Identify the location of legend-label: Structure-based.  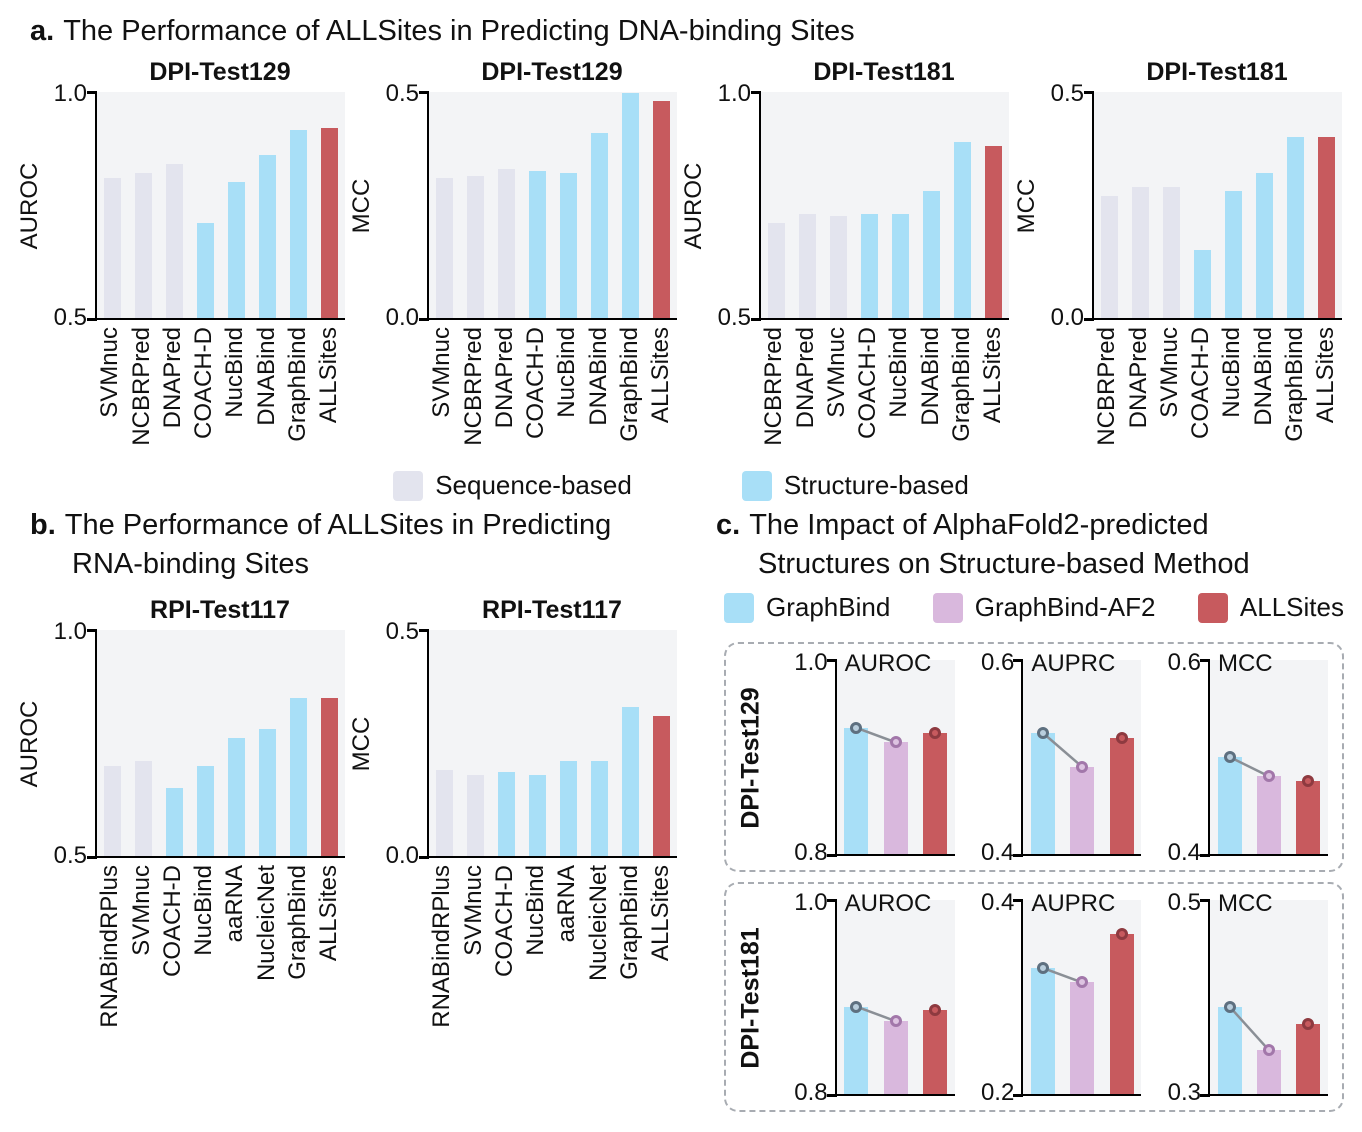
(876, 485).